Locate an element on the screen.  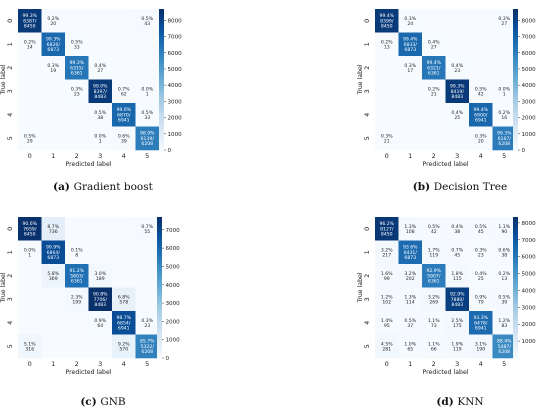
cell-label: 8419/ is located at coordinates (458, 92).